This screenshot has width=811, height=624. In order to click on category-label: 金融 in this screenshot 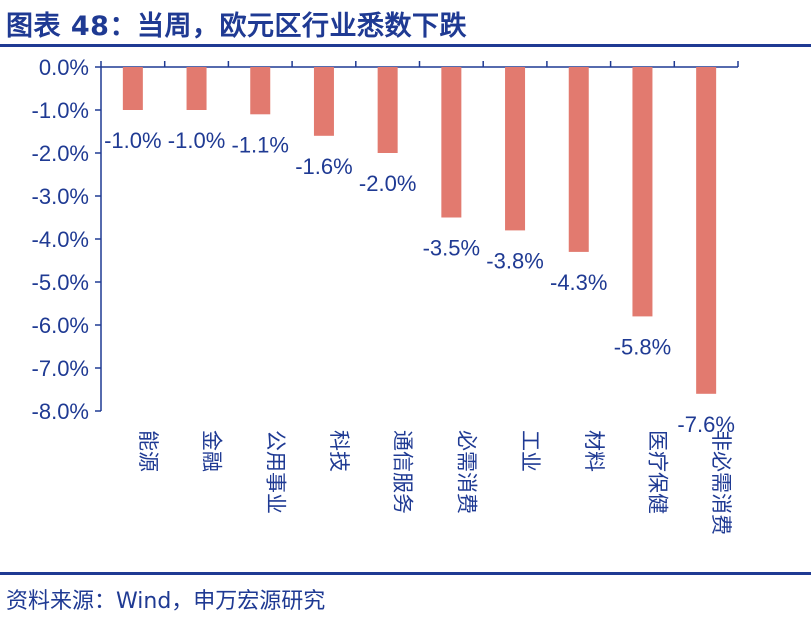, I will do `click(212, 451)`.